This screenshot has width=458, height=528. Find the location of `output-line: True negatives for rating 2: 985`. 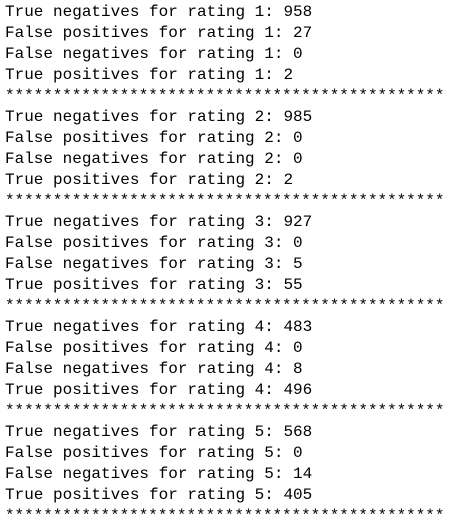

output-line: True negatives for rating 2: 985 is located at coordinates (159, 117).